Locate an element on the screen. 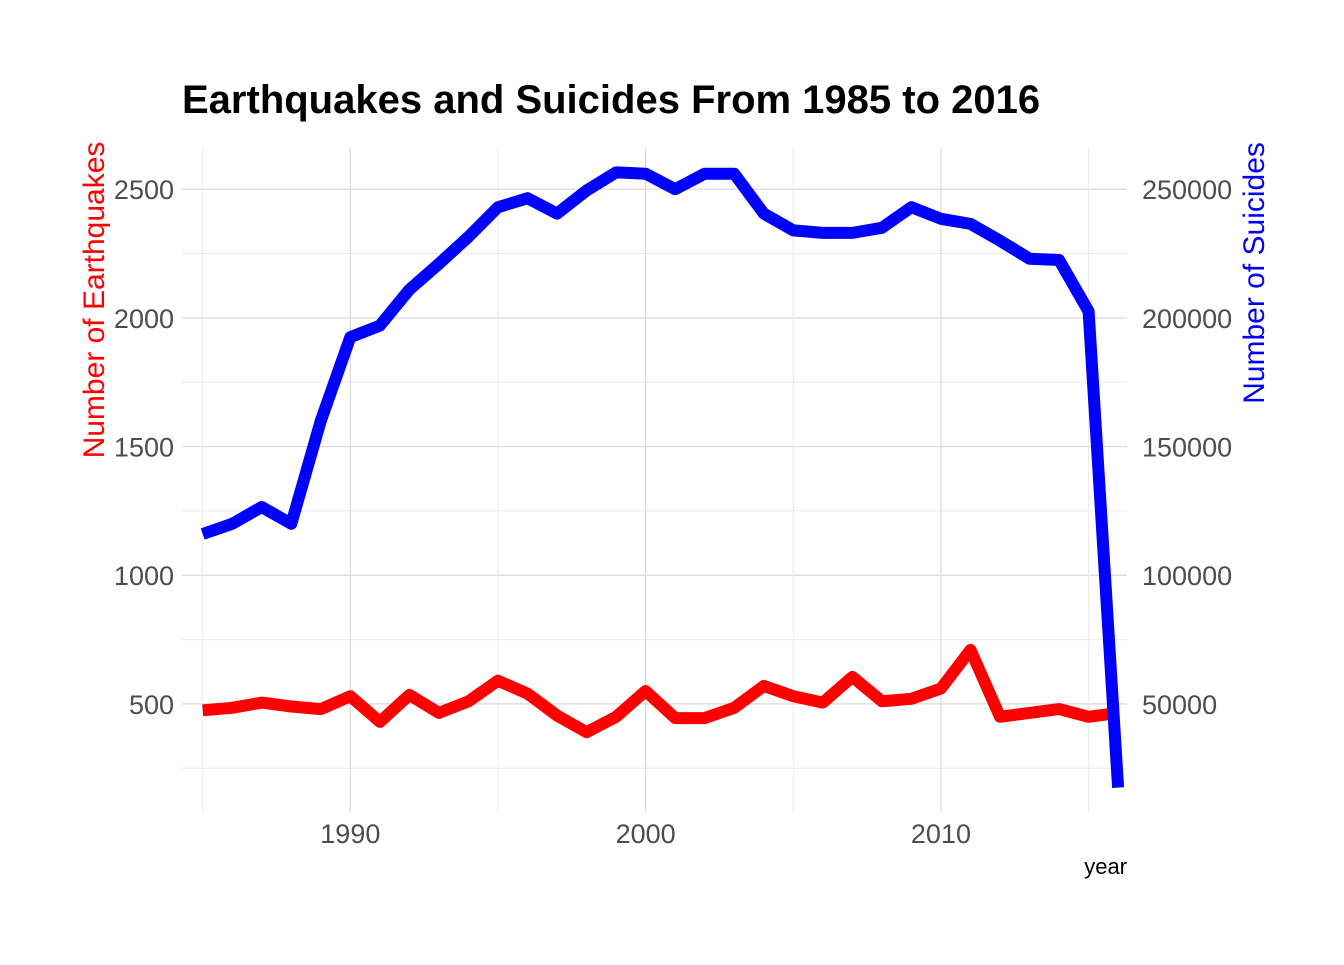  left-y-tick-label: 2000 is located at coordinates (144, 319).